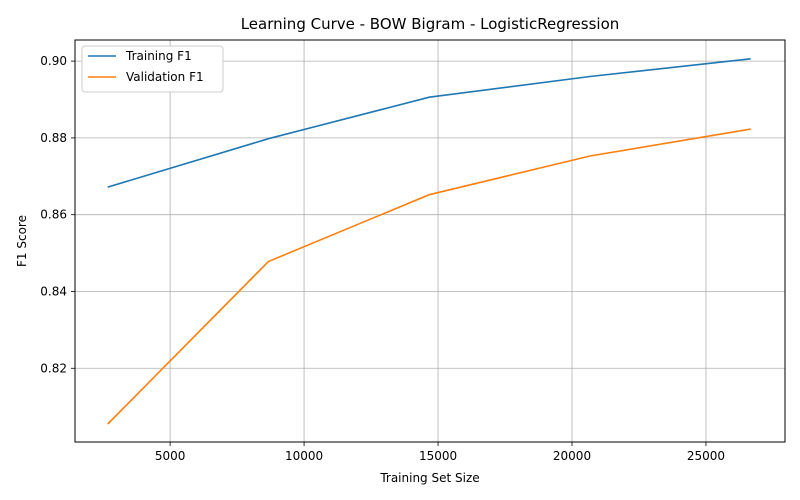 The image size is (800, 500). I want to click on x-axis-label: Training Set Size, so click(429, 478).